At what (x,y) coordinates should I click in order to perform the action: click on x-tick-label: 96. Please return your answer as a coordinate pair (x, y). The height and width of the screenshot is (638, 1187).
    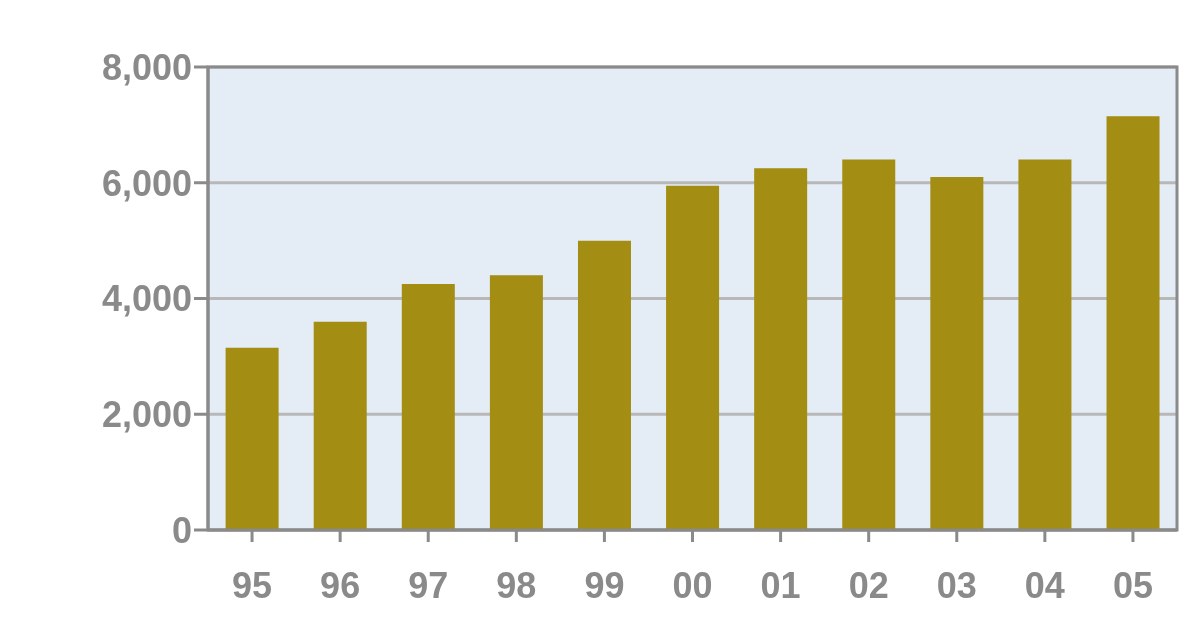
    Looking at the image, I should click on (340, 585).